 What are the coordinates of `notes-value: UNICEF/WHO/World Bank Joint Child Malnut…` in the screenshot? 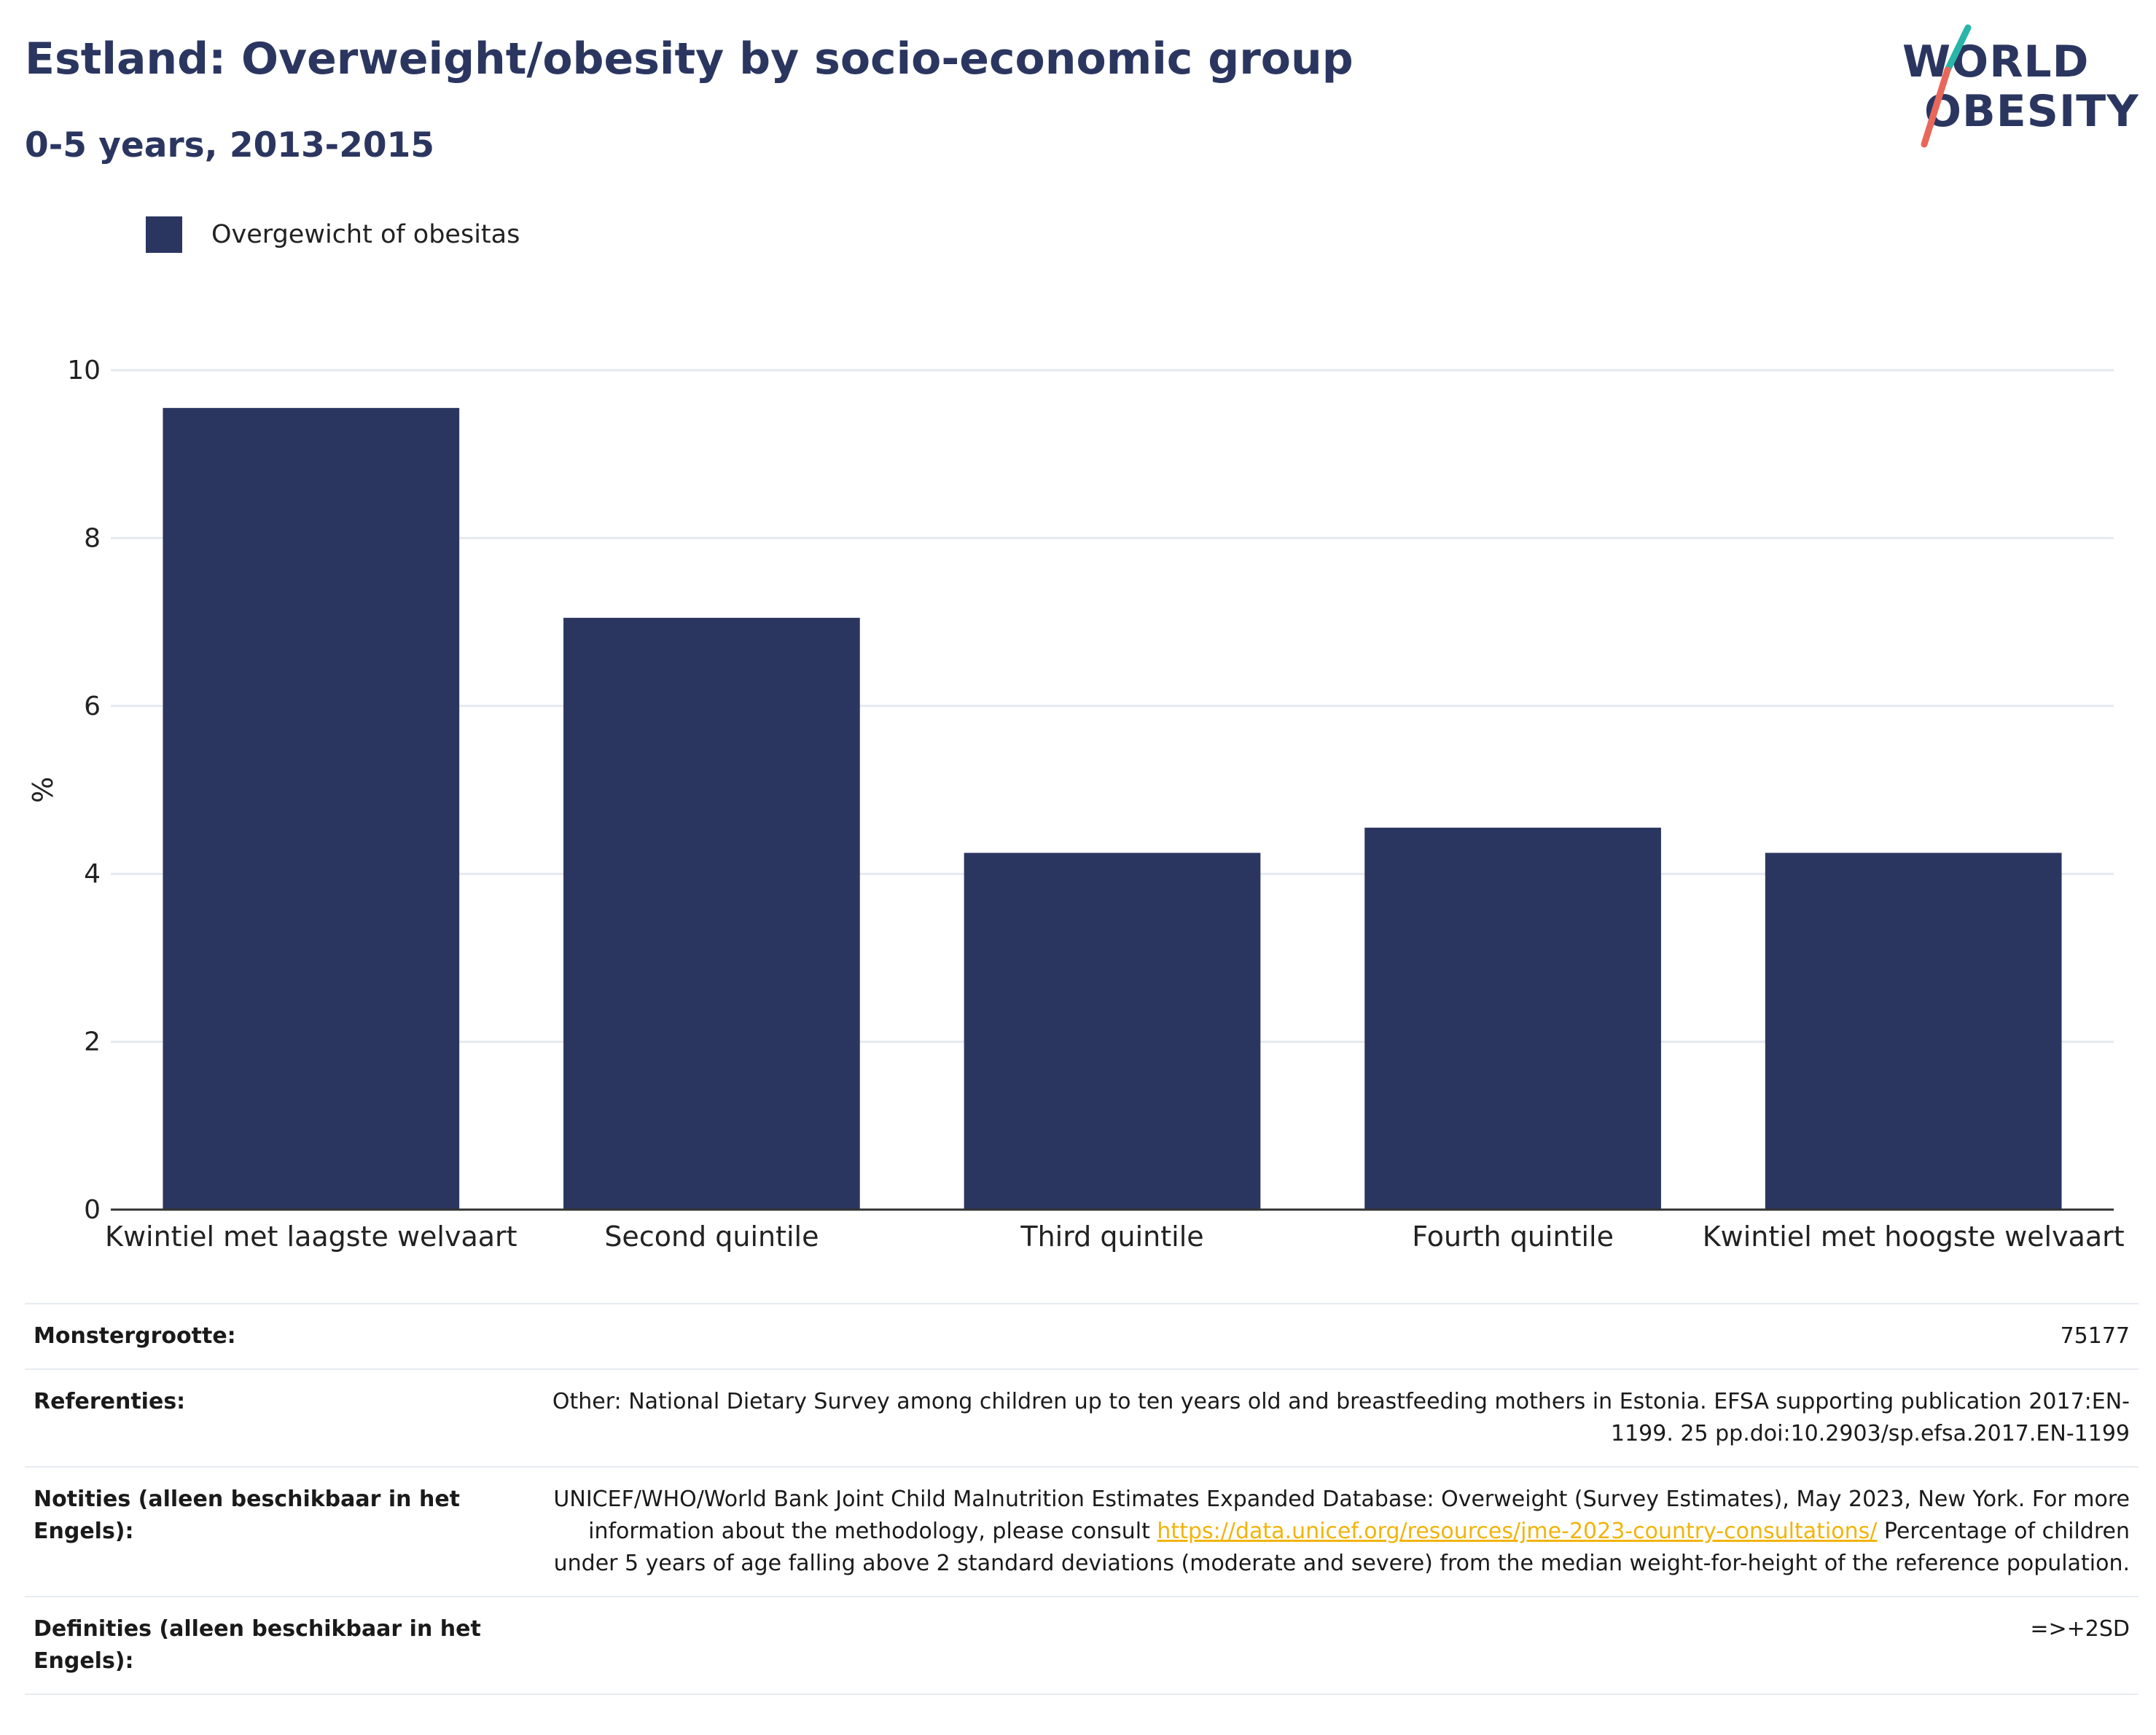 It's located at (1324, 1531).